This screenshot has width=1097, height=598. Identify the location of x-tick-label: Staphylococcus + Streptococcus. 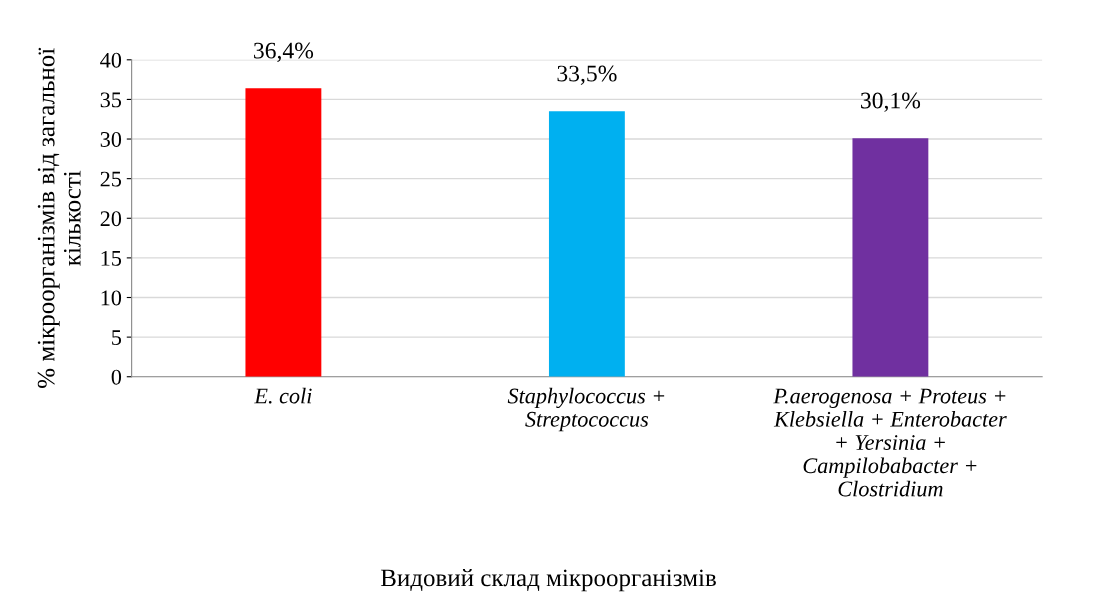
(586, 409).